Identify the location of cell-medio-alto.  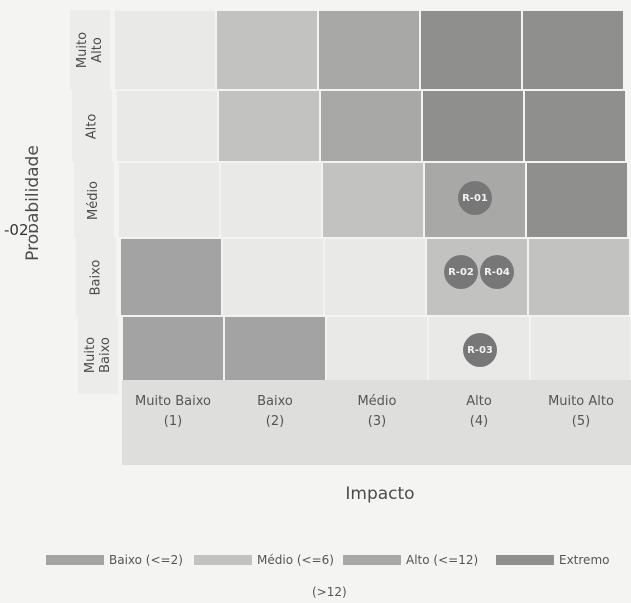
(475, 200).